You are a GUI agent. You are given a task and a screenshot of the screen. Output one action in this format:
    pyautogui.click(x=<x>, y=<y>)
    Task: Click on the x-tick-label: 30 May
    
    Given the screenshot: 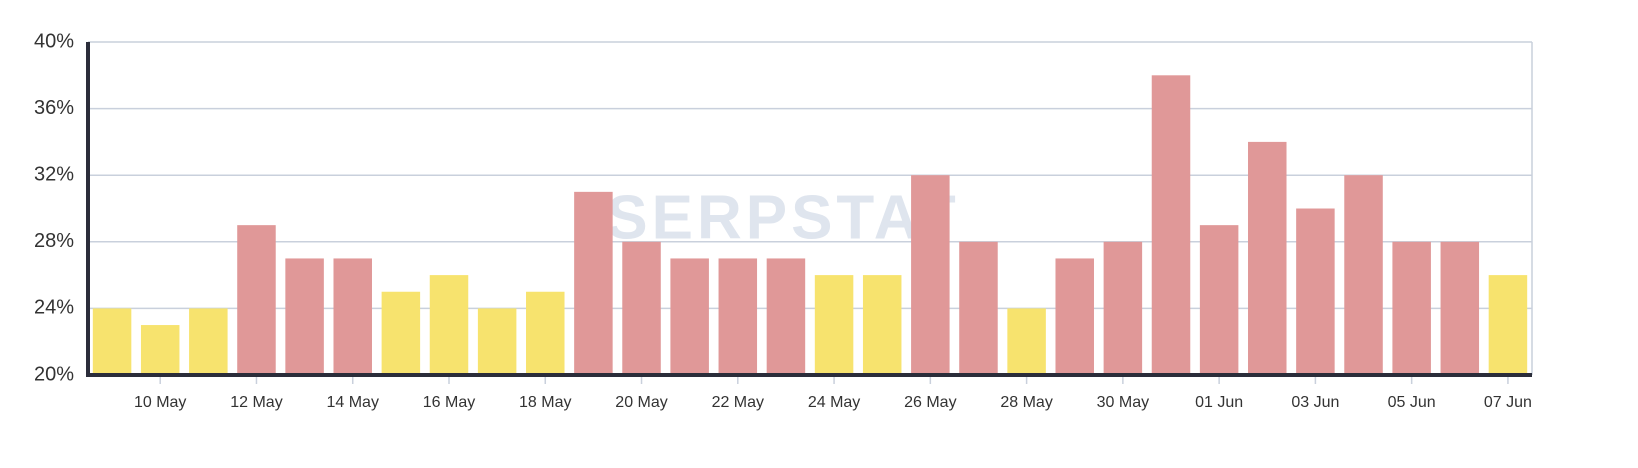 What is the action you would take?
    pyautogui.click(x=1123, y=402)
    